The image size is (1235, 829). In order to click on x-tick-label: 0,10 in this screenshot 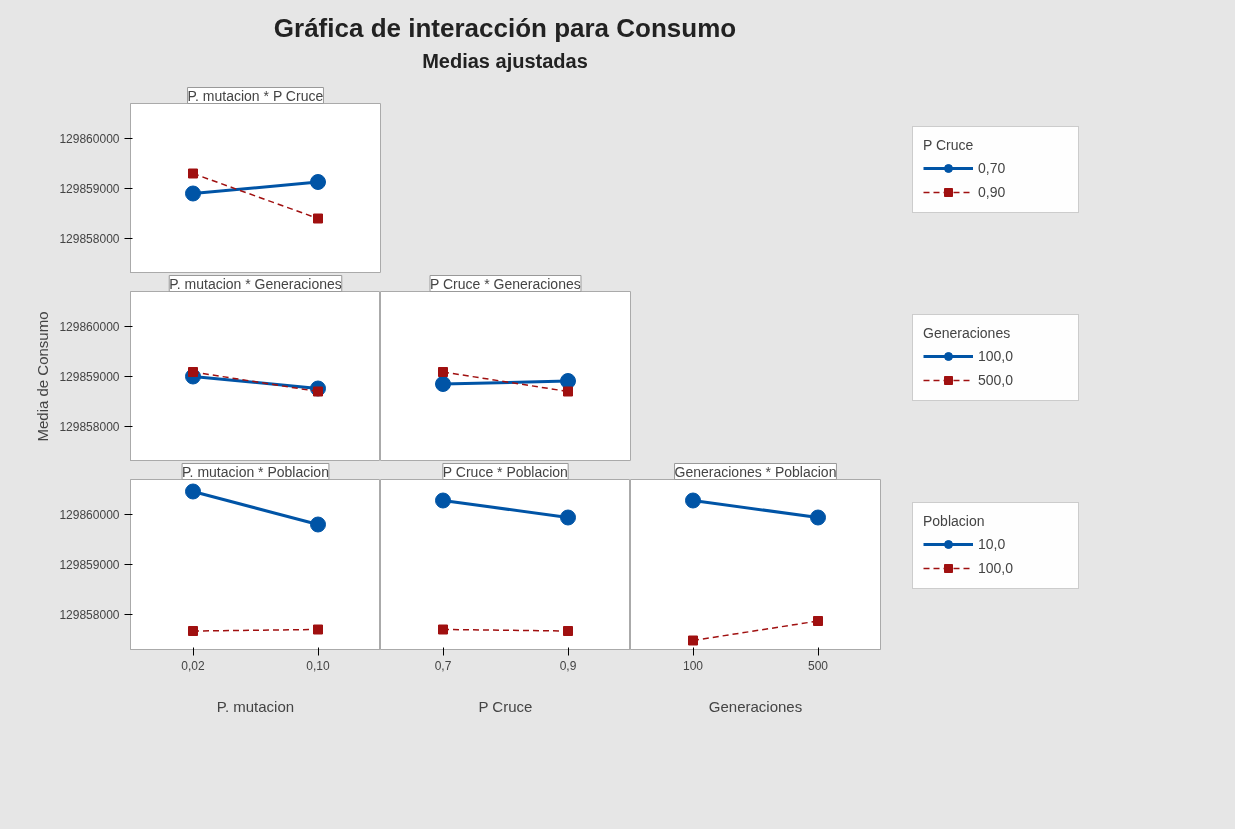, I will do `click(318, 665)`.